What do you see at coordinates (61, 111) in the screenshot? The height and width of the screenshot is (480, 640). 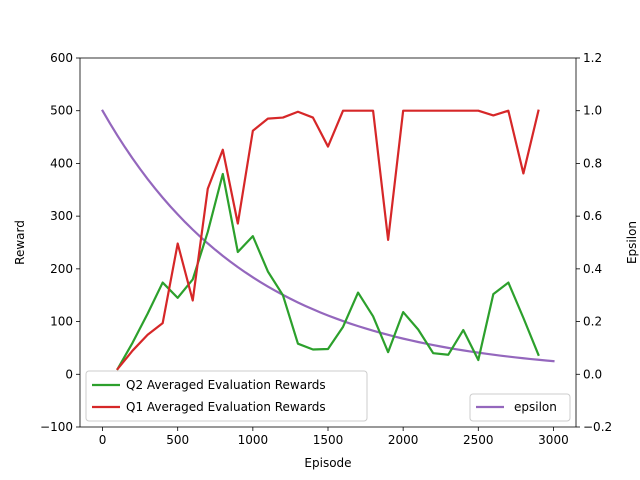 I see `y-left-tick-label: 500` at bounding box center [61, 111].